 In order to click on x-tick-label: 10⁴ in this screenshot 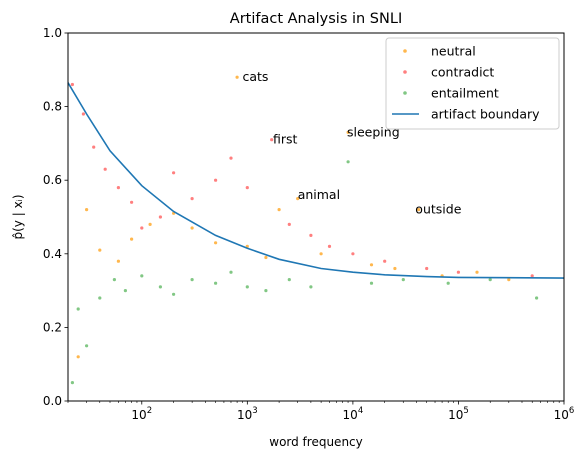, I will do `click(353, 414)`.